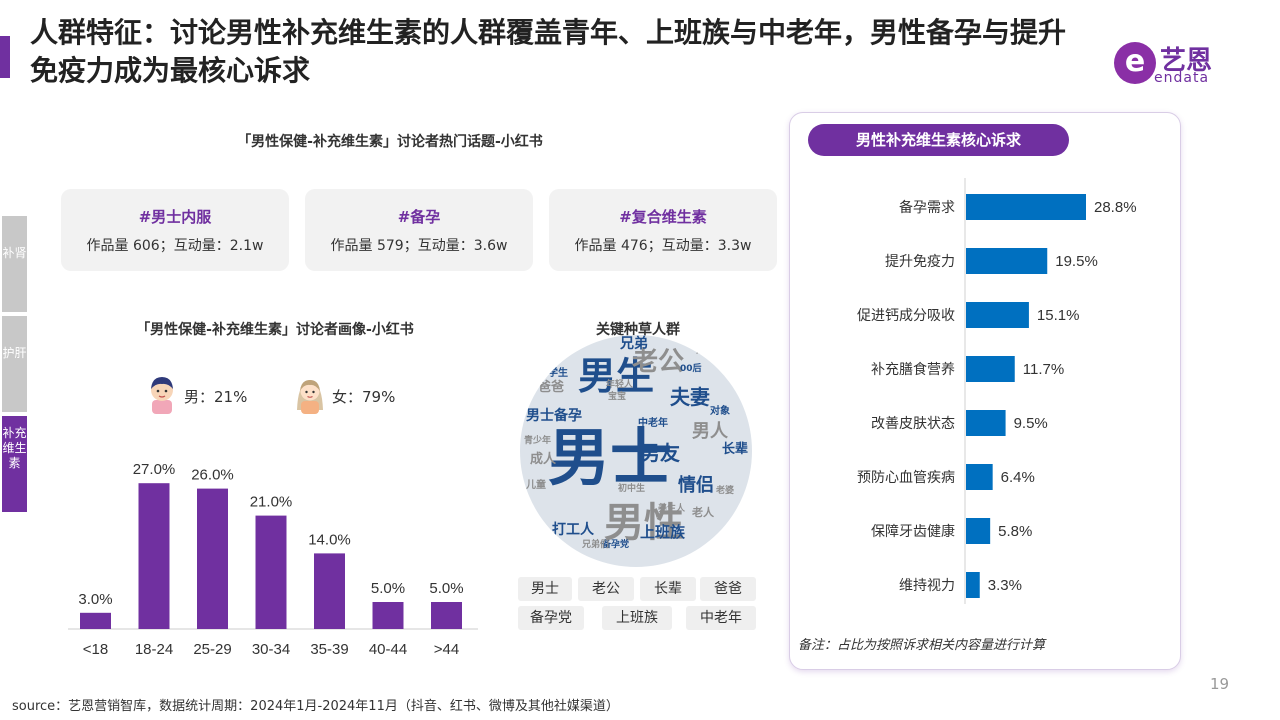 Image resolution: width=1280 pixels, height=720 pixels. Describe the element at coordinates (1182, 78) in the screenshot. I see `logo-english-name: endata` at that location.